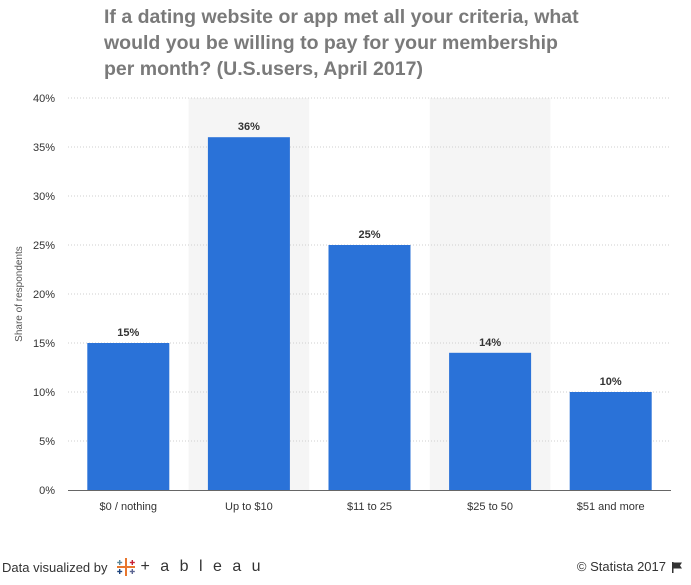 This screenshot has height=585, width=691. What do you see at coordinates (621, 566) in the screenshot?
I see `copyright-text: © Statista 2017` at bounding box center [621, 566].